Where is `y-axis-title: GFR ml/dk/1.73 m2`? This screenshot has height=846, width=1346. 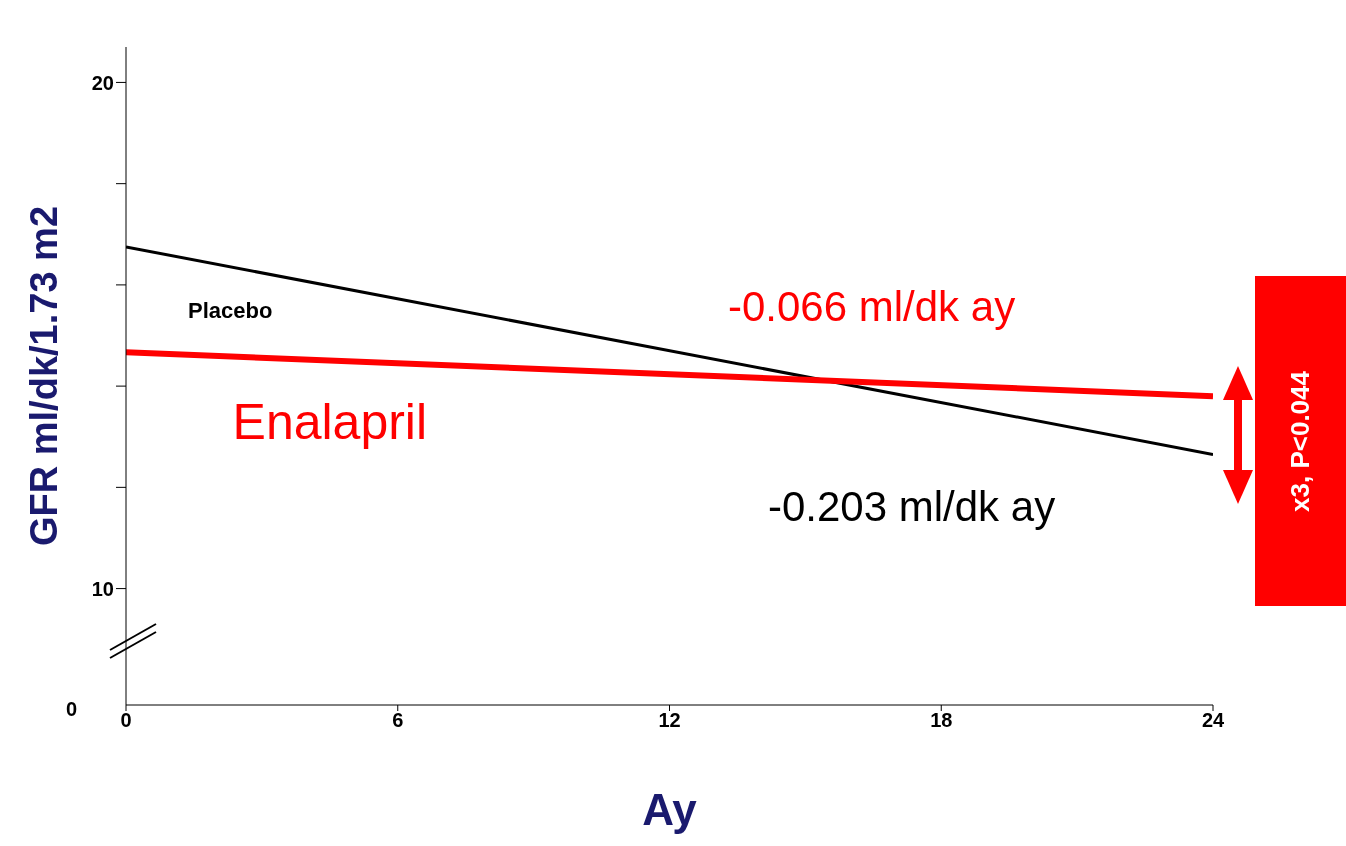 y-axis-title: GFR ml/dk/1.73 m2 is located at coordinates (44, 376).